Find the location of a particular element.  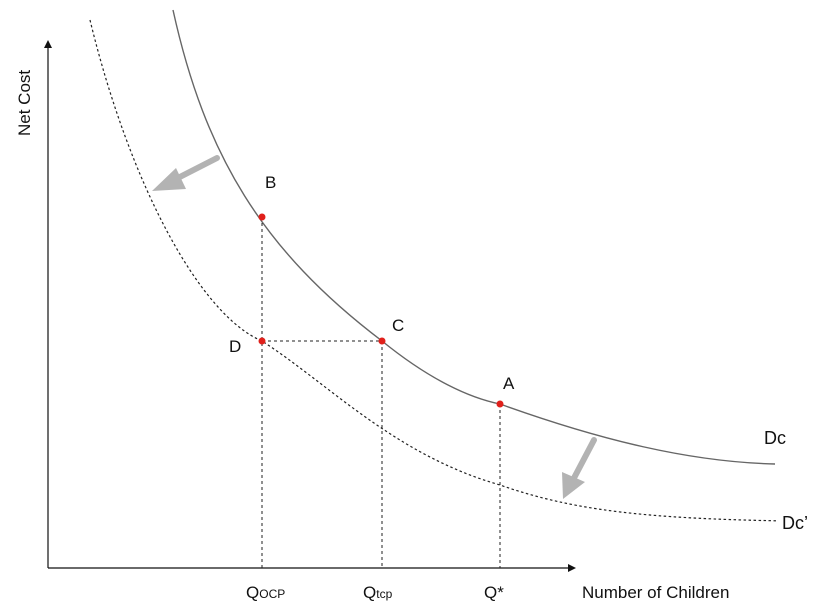

point-c-label: C is located at coordinates (398, 325).